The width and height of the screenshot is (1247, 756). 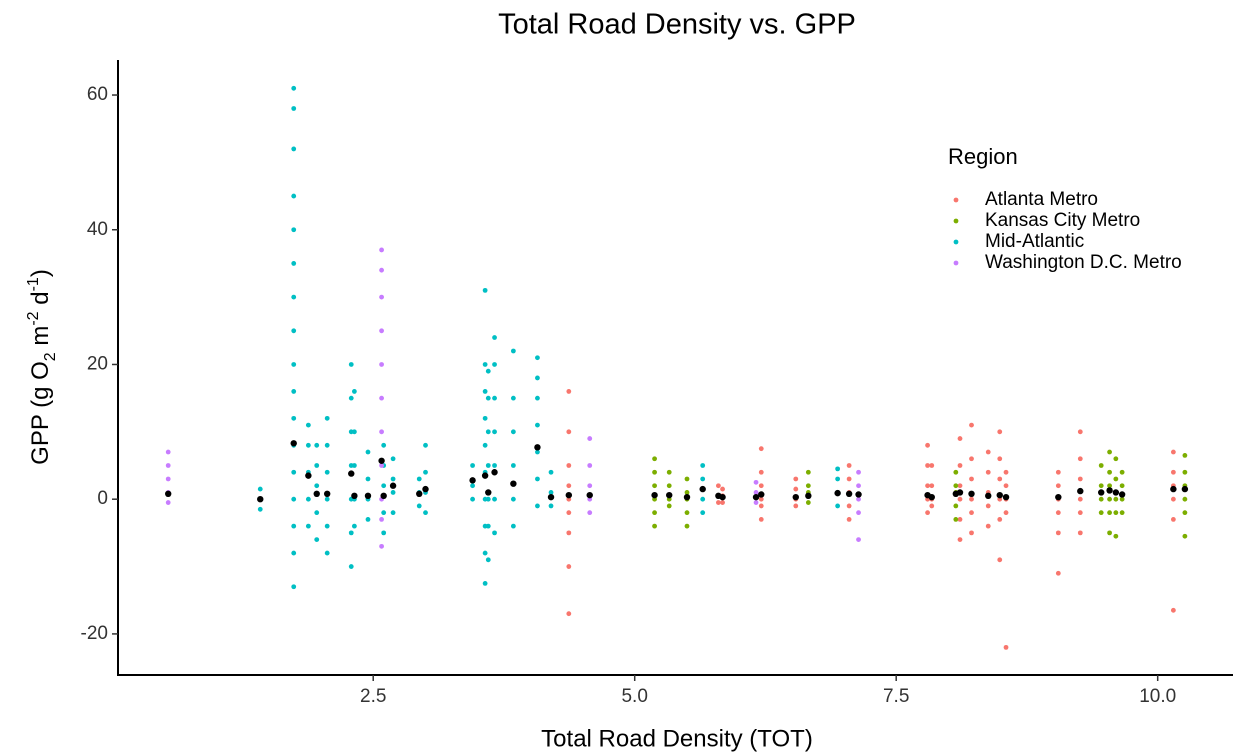 What do you see at coordinates (94, 633) in the screenshot?
I see `y-tick-label: -20` at bounding box center [94, 633].